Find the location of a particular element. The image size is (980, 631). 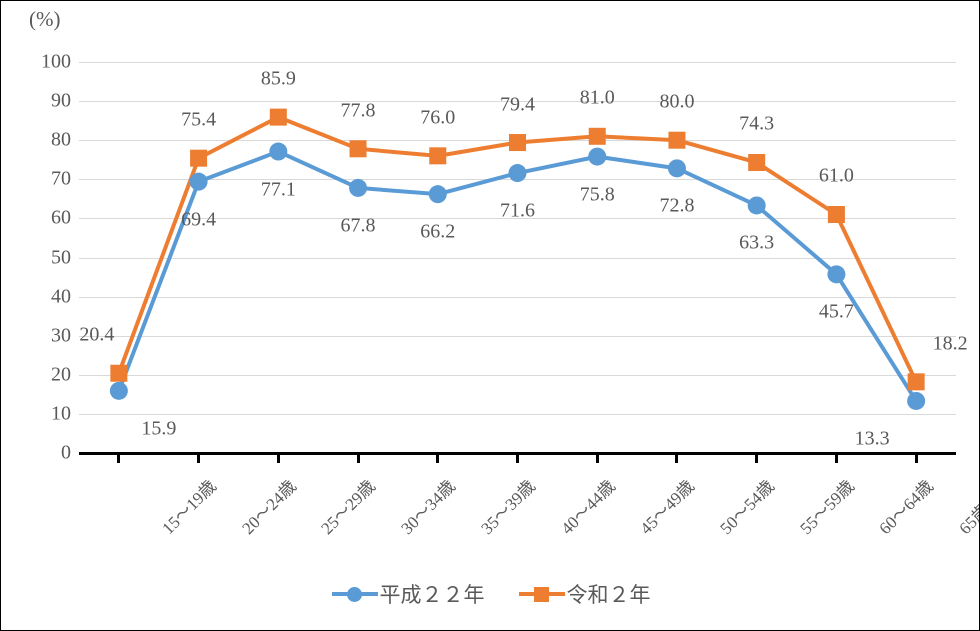

data-point-label: 77.8 is located at coordinates (358, 110).